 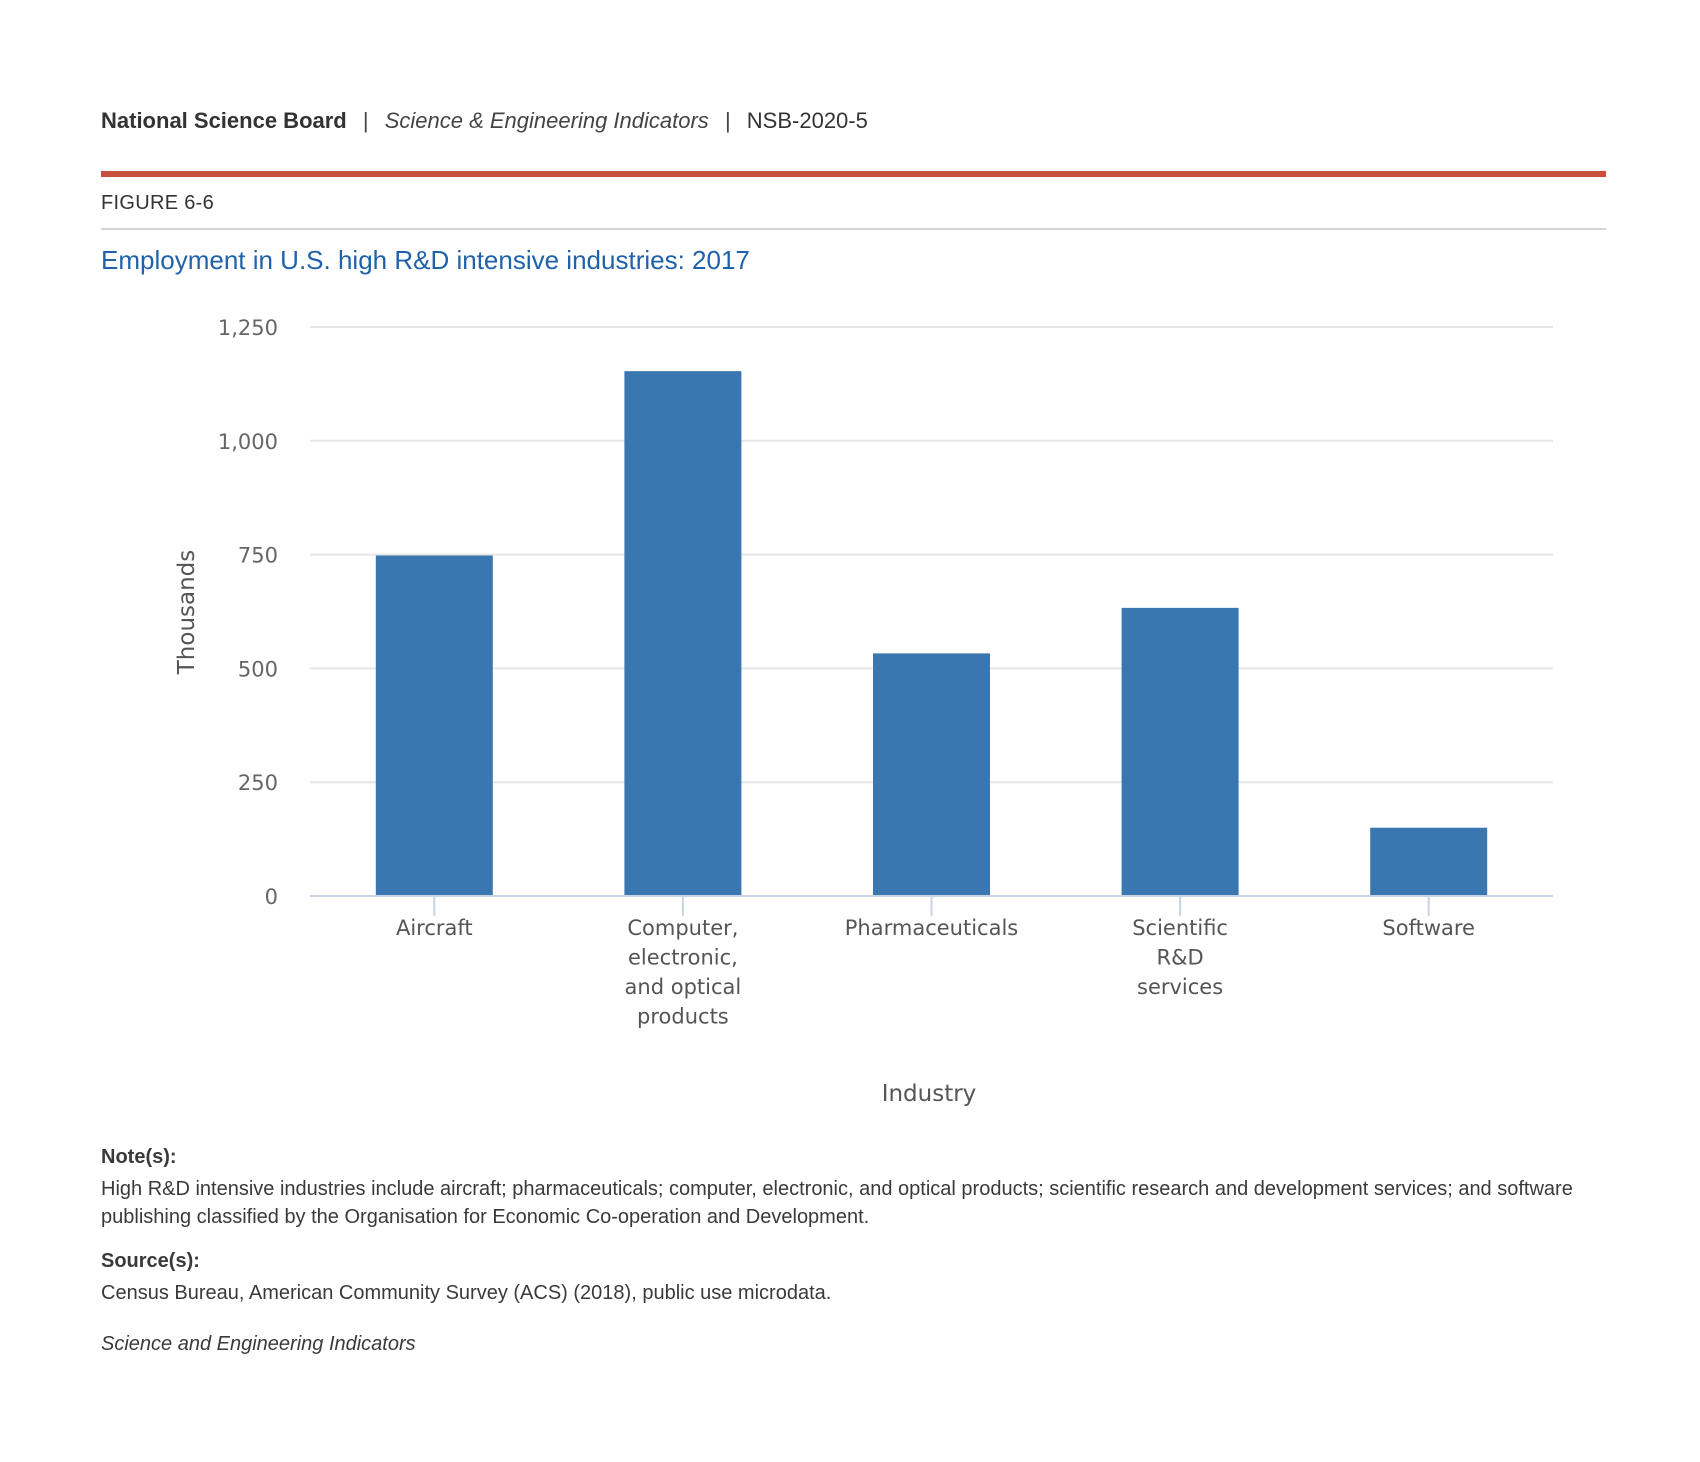 I want to click on footer-text: Science and Engineering Indicators, so click(x=258, y=1344).